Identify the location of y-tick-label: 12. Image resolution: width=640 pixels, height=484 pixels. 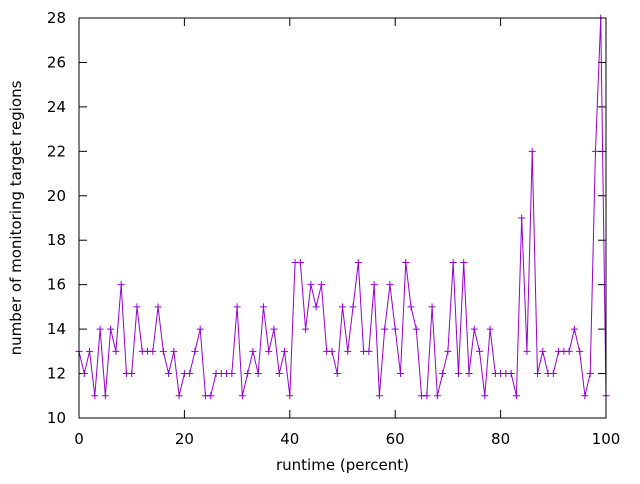
(56, 374).